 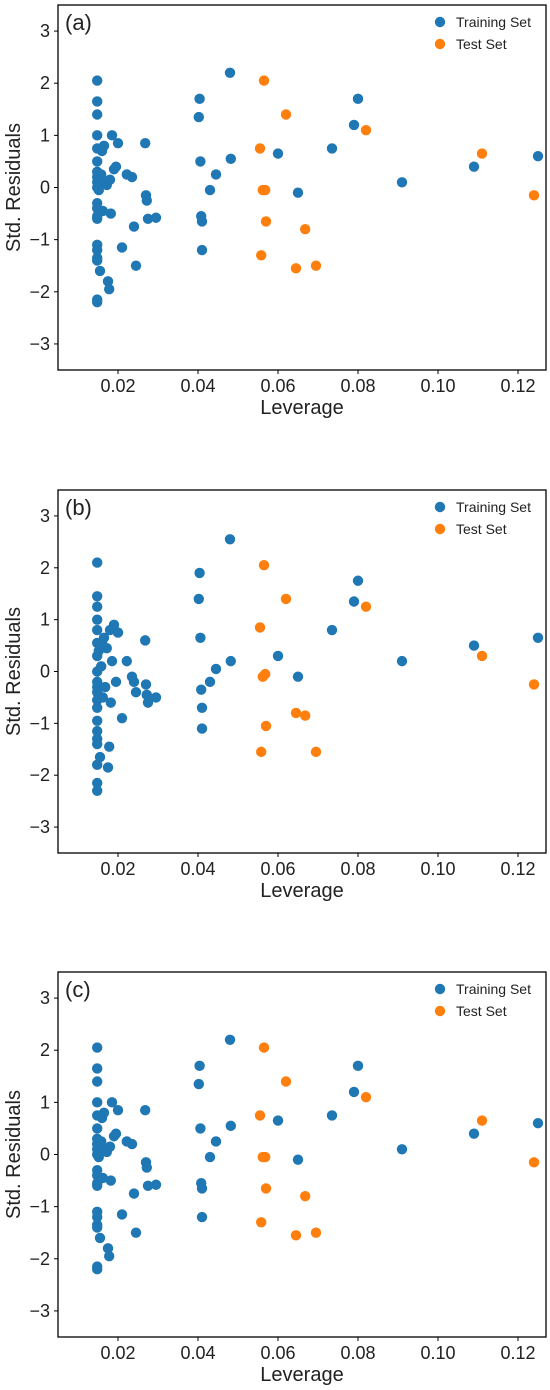 What do you see at coordinates (437, 386) in the screenshot?
I see `x-tick-label: 0.10` at bounding box center [437, 386].